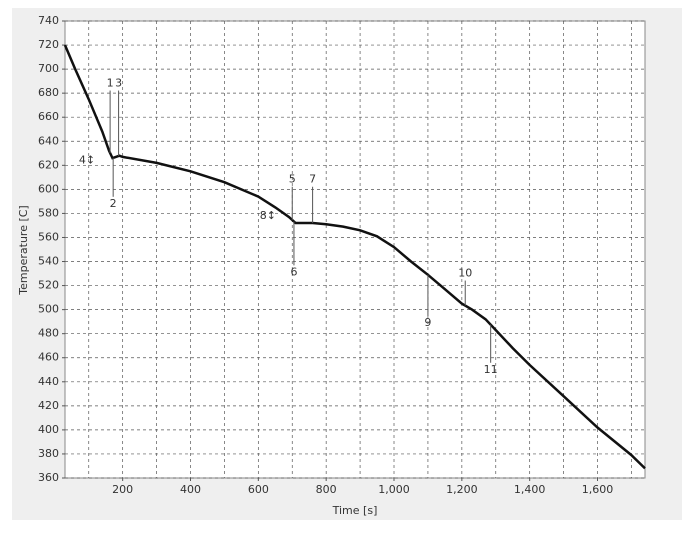 Image resolution: width=694 pixels, height=533 pixels. Describe the element at coordinates (48, 116) in the screenshot. I see `y-tick-label: 660` at that location.